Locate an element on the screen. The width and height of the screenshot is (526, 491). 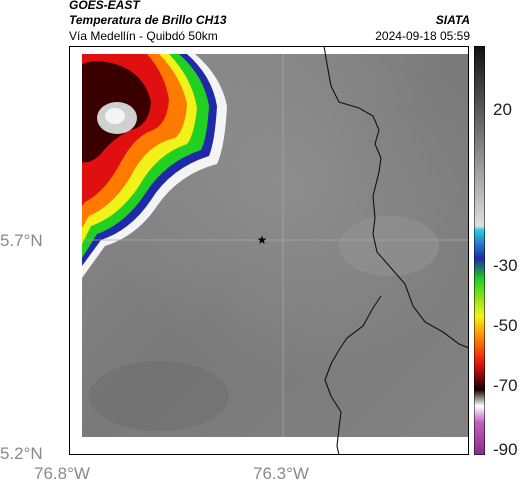
lon-label: 76.3°W is located at coordinates (281, 473).